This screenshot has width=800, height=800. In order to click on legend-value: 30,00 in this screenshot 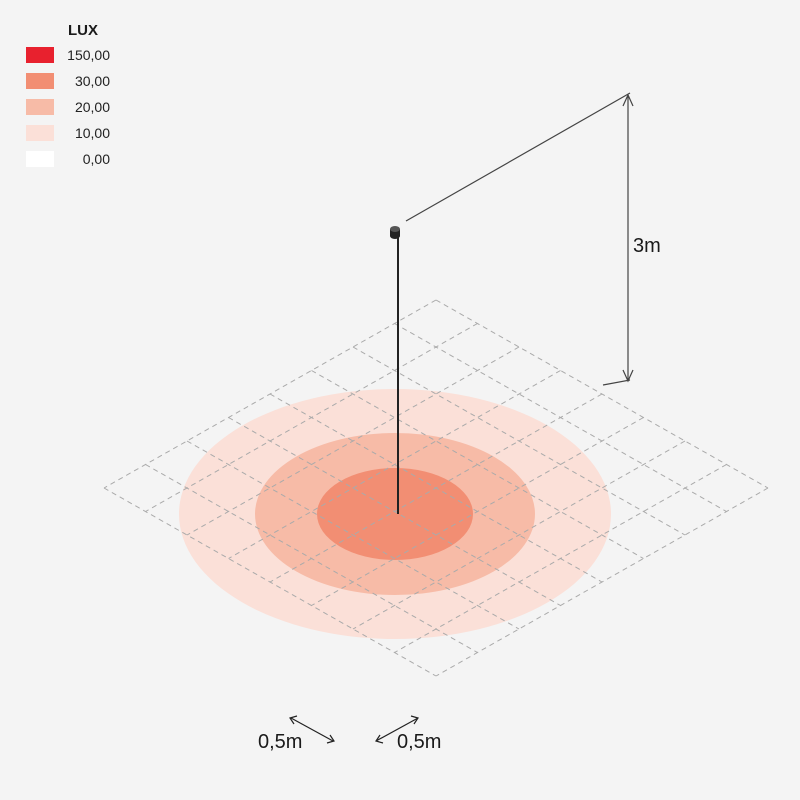, I will do `click(92, 81)`.